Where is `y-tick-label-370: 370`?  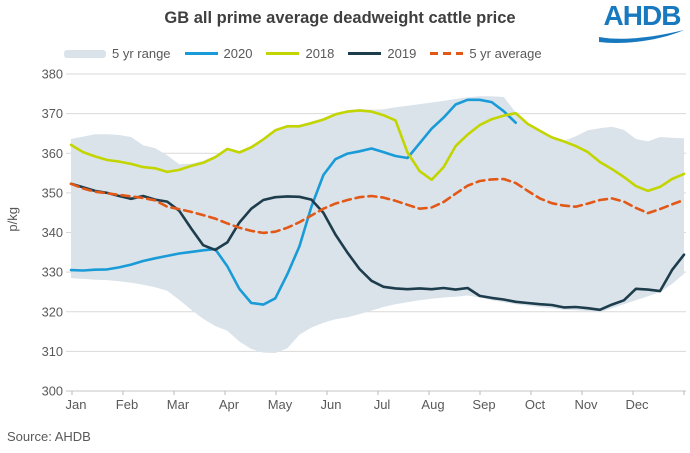
y-tick-label-370: 370 is located at coordinates (52, 113).